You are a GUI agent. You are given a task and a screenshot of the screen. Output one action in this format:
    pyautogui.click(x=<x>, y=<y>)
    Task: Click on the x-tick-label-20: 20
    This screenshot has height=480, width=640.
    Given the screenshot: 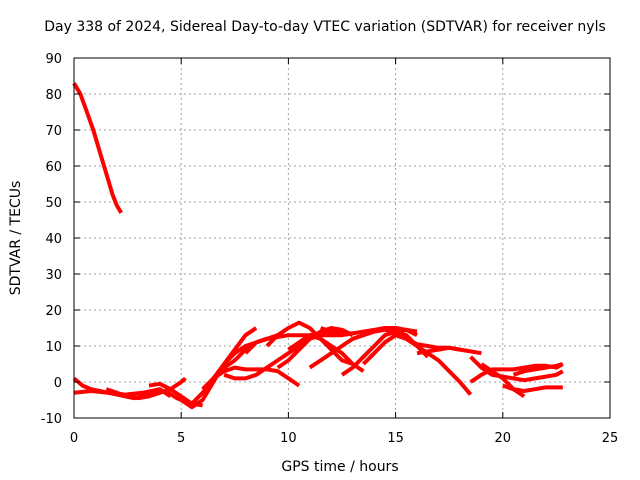 What is the action you would take?
    pyautogui.click(x=503, y=438)
    